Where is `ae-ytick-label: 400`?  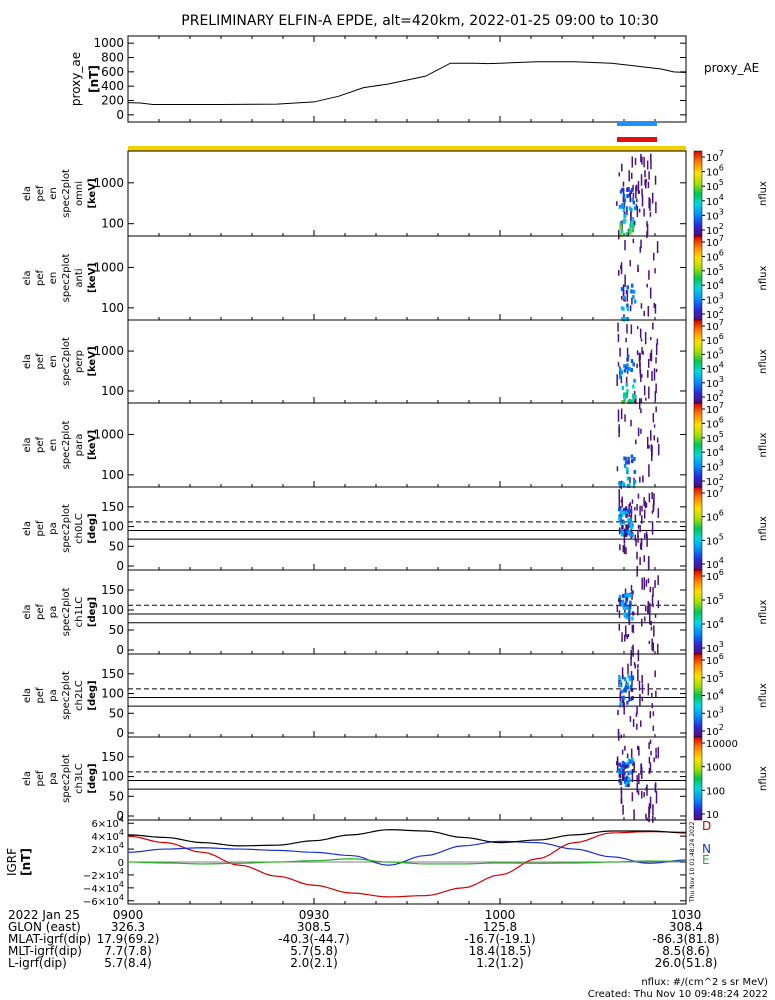
ae-ytick-label: 400 is located at coordinates (112, 86).